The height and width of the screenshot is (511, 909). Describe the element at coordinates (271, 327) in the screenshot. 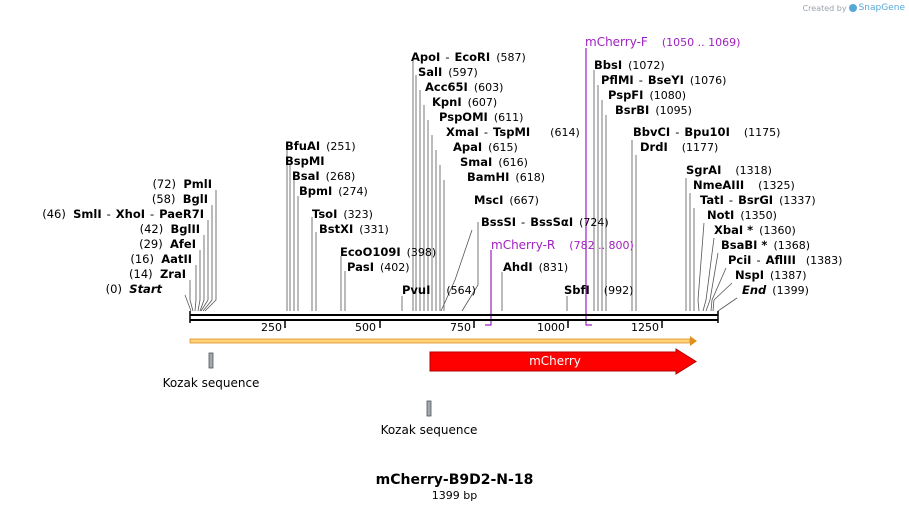

I see `tick-label: 250` at that location.